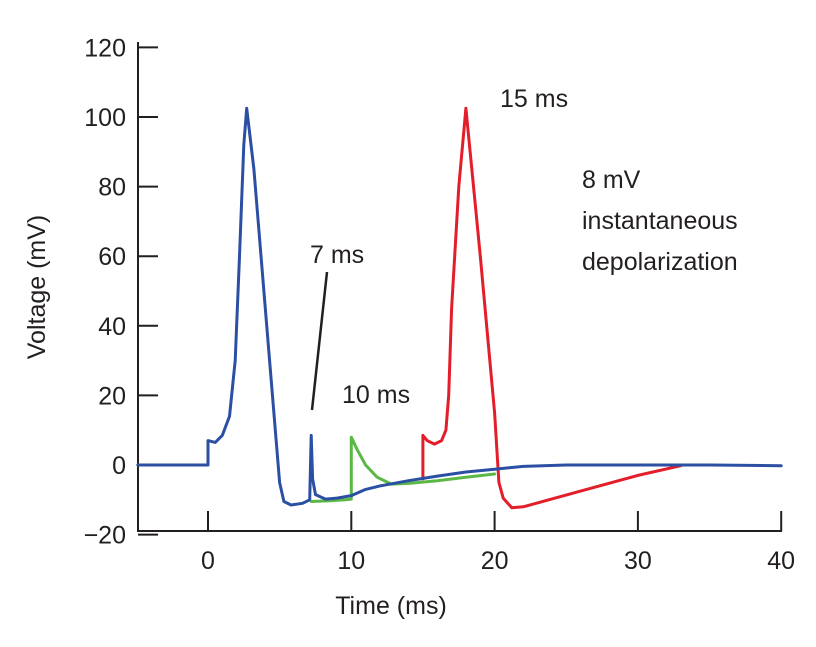  Describe the element at coordinates (121, 292) in the screenshot. I see `y-ticks: −20 0 20 40 60 80 100 120` at that location.